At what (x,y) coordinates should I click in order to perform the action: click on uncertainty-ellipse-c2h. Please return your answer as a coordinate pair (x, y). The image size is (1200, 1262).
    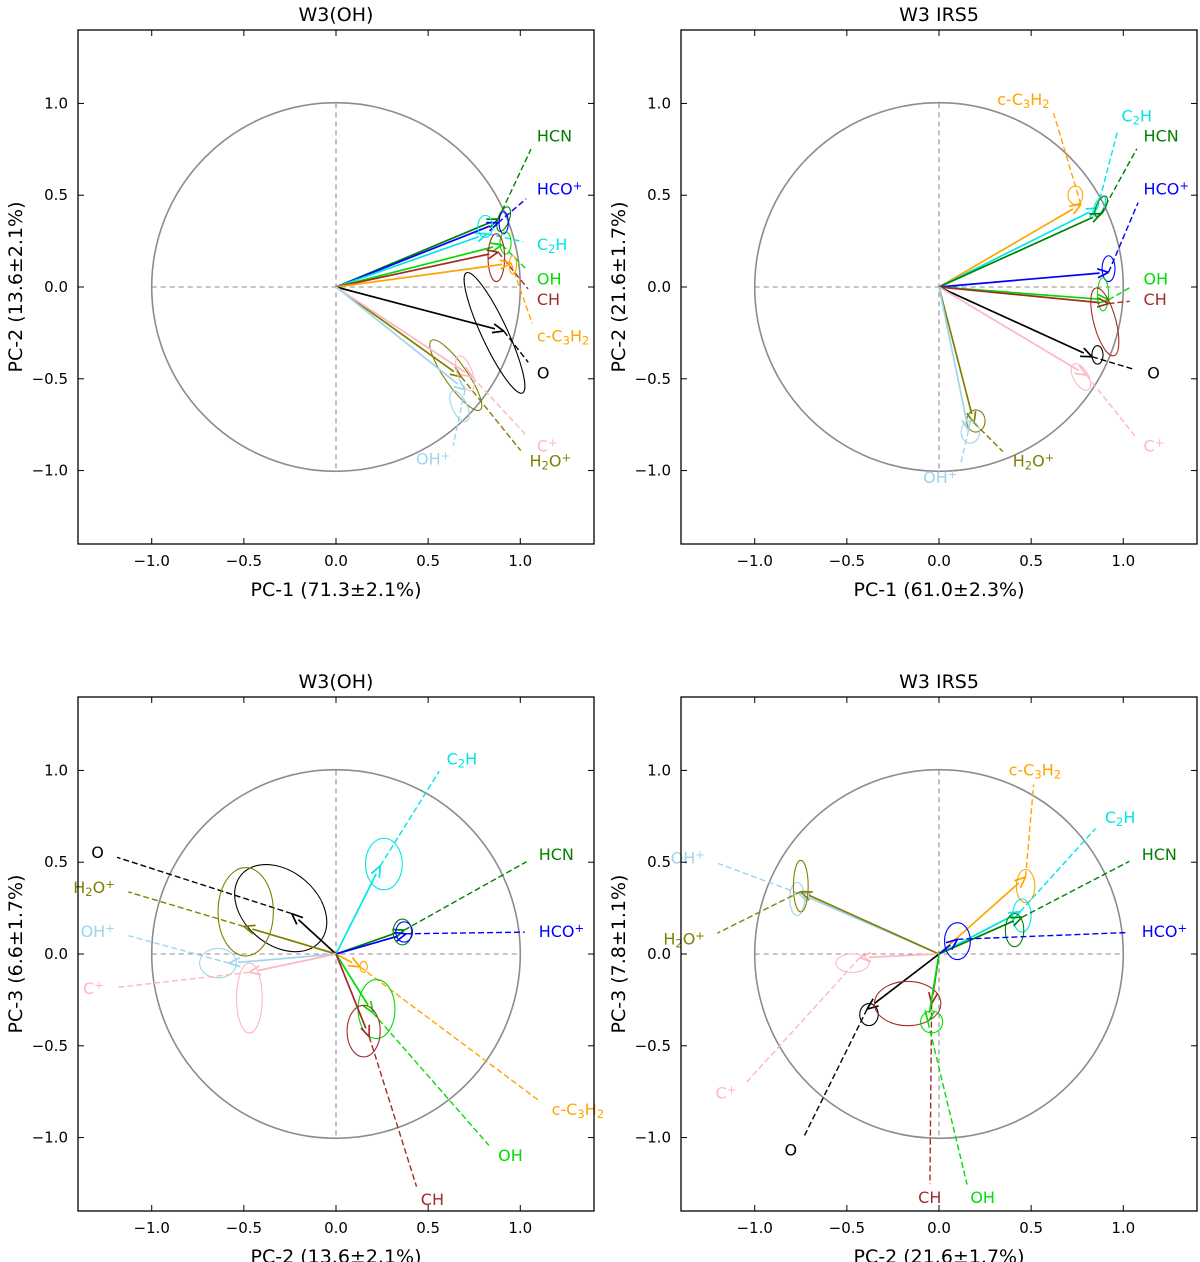
    Looking at the image, I should click on (485, 226).